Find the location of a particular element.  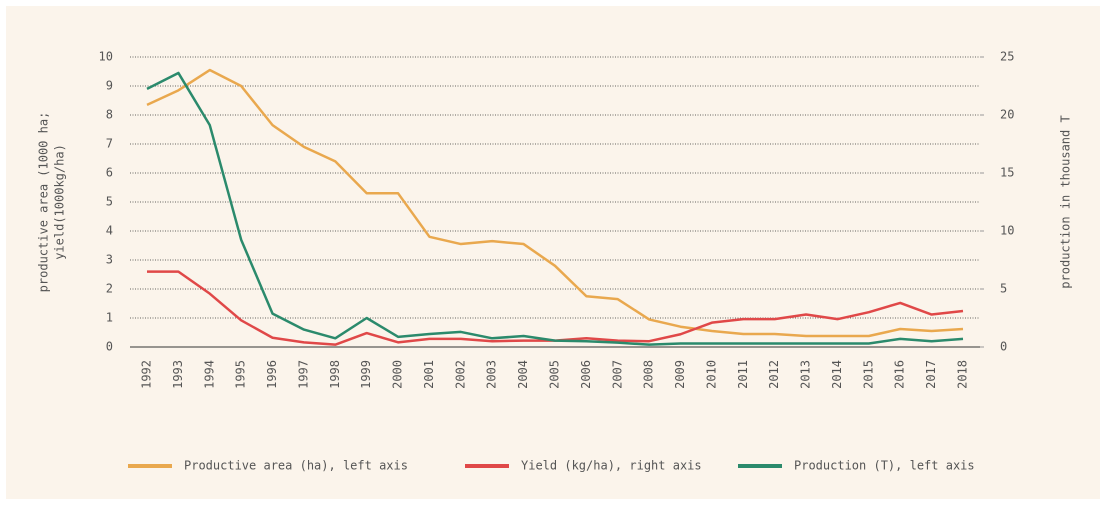

x-tick-label: 2006 is located at coordinates (586, 374).